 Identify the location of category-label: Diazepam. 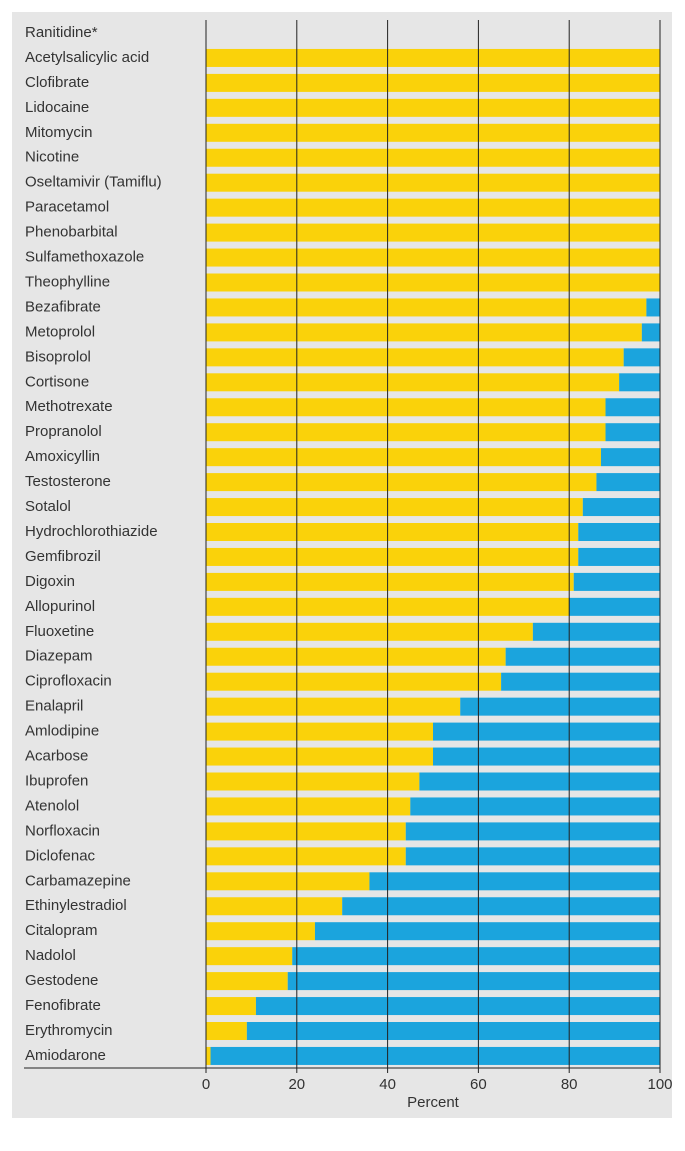
(59, 656).